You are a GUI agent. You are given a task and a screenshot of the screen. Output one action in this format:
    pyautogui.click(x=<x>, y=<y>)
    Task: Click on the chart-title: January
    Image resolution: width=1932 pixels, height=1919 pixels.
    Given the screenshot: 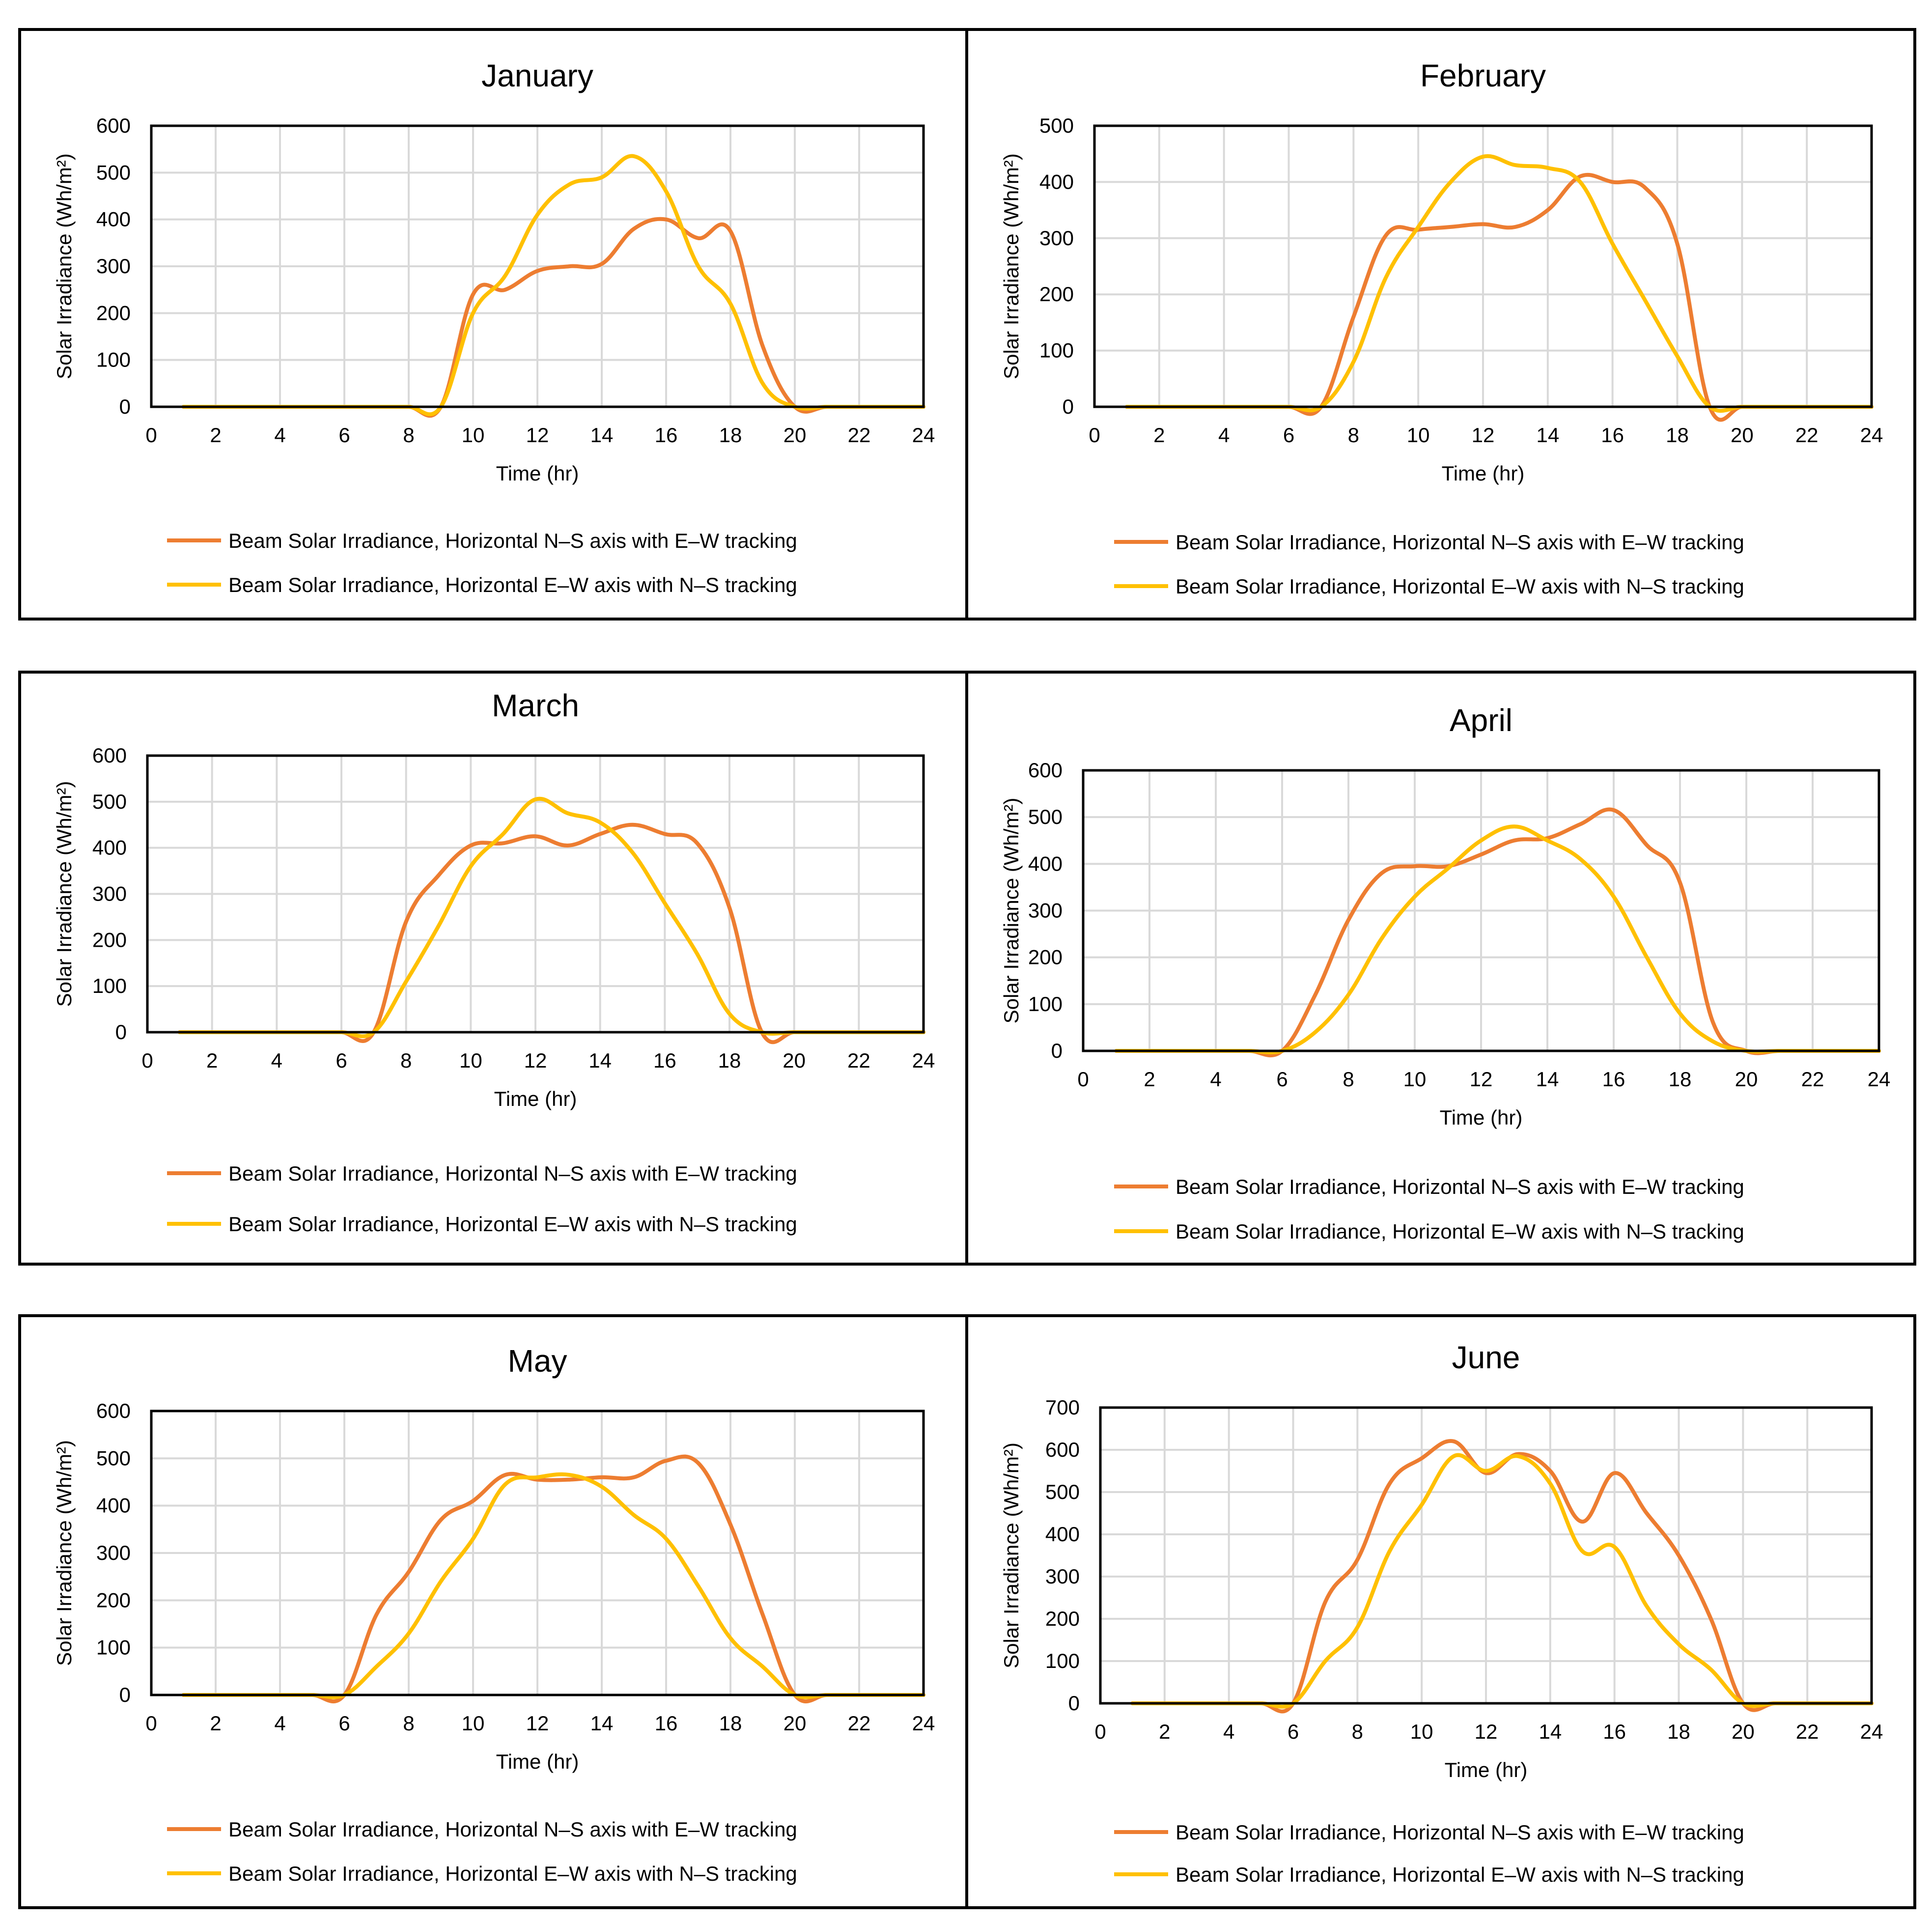 What is the action you would take?
    pyautogui.click(x=537, y=76)
    